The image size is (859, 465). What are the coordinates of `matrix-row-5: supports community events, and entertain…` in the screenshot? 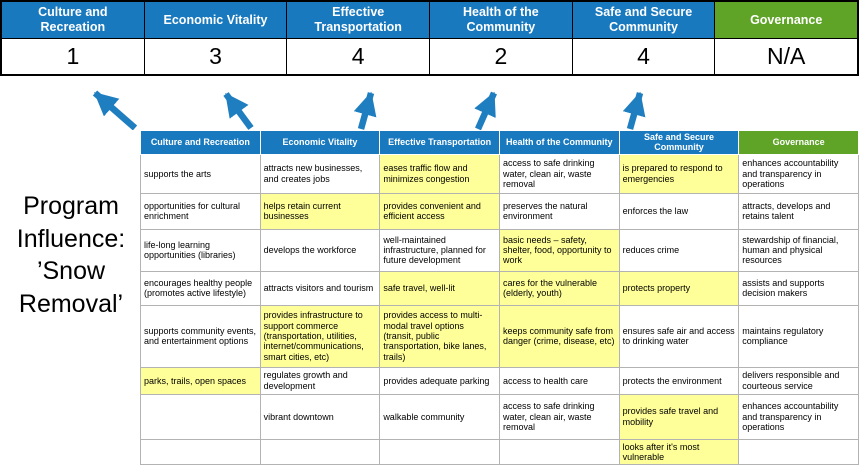 It's located at (499, 336).